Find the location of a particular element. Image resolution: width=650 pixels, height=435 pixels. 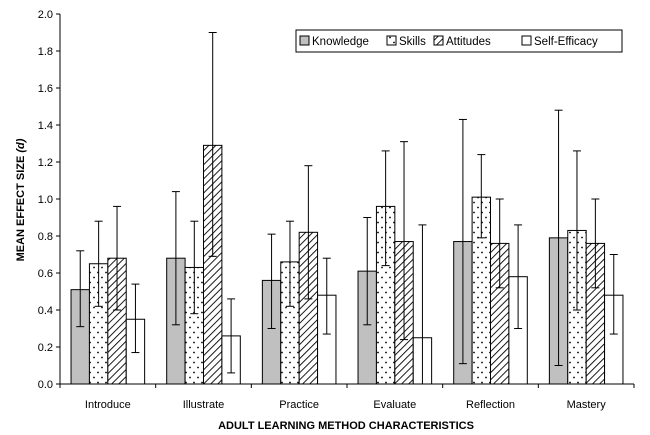

y-tick-label: 0.0 is located at coordinates (45, 385).